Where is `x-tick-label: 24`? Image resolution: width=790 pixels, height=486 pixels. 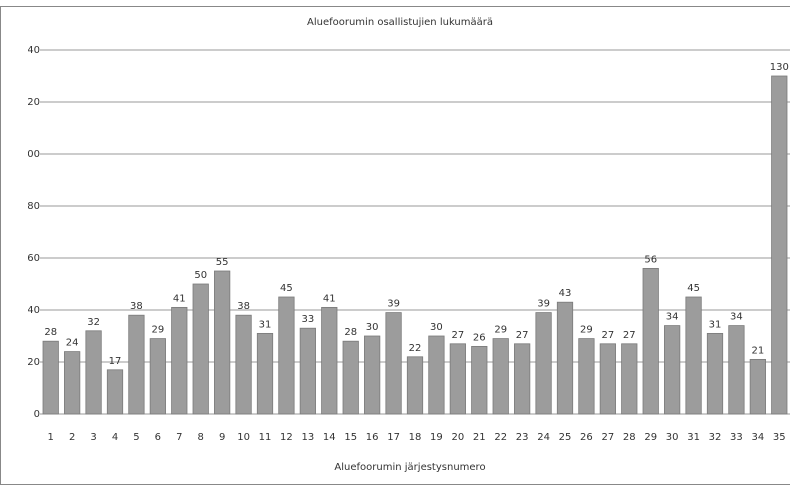 x-tick-label: 24 is located at coordinates (543, 437).